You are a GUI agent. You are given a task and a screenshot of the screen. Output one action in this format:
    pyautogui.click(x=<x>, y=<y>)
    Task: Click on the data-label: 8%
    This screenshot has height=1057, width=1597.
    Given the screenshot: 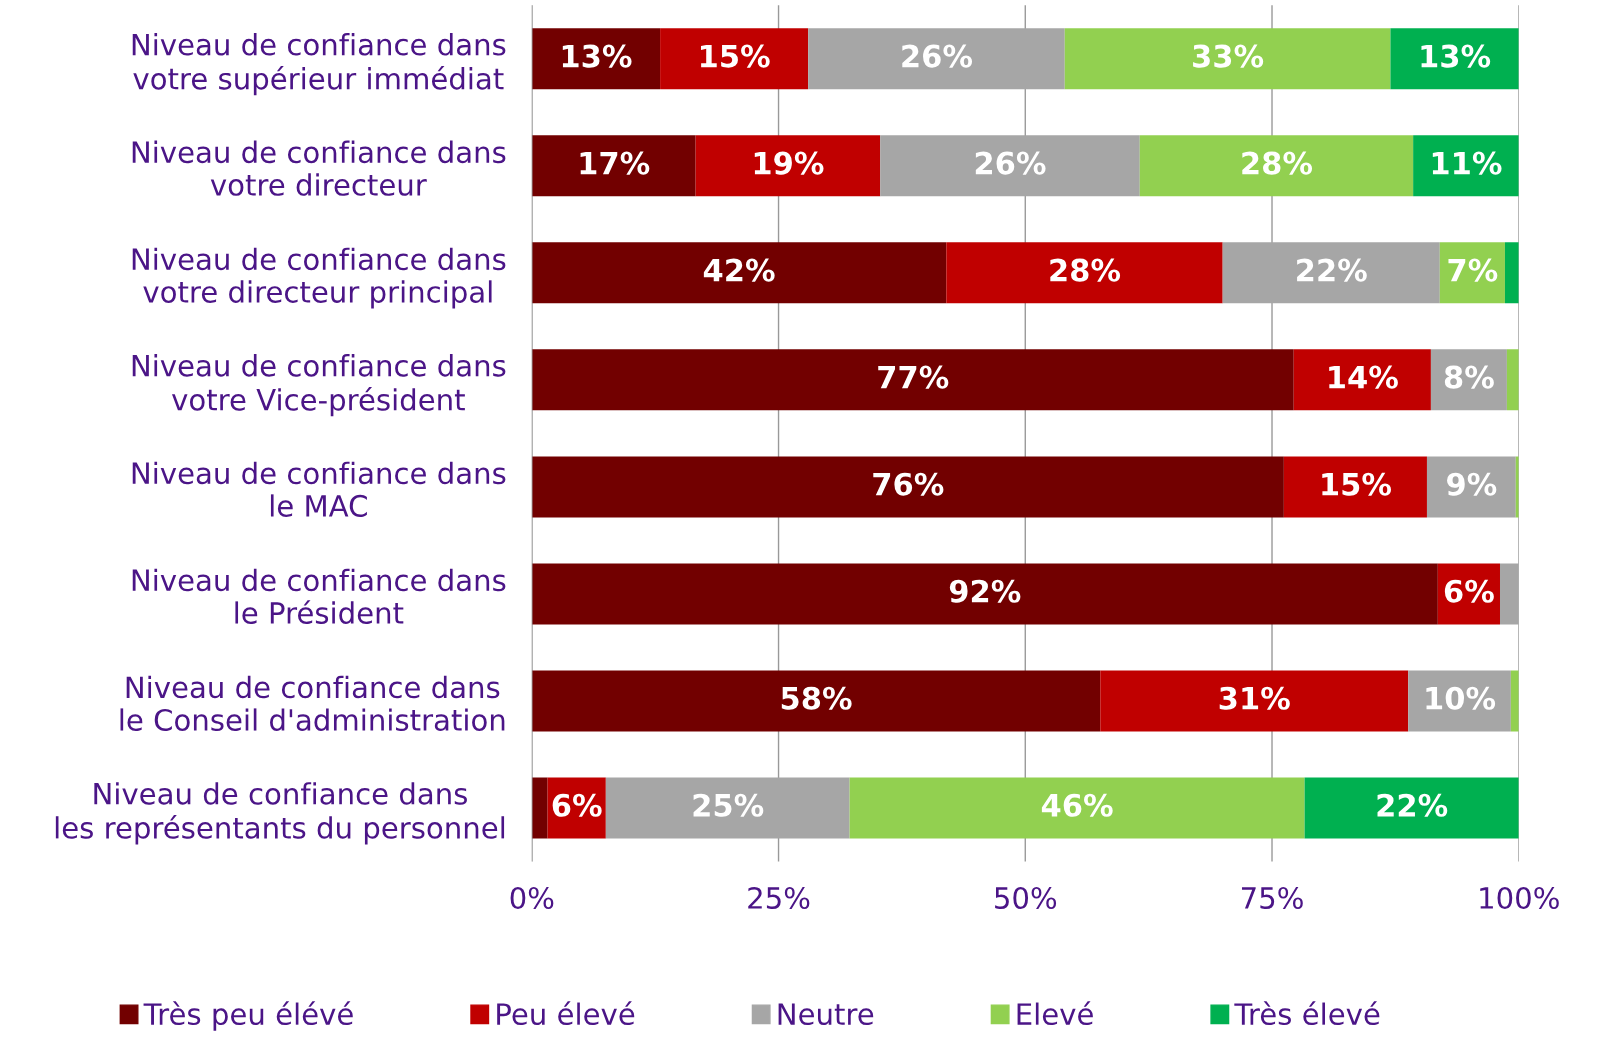 What is the action you would take?
    pyautogui.click(x=1469, y=377)
    